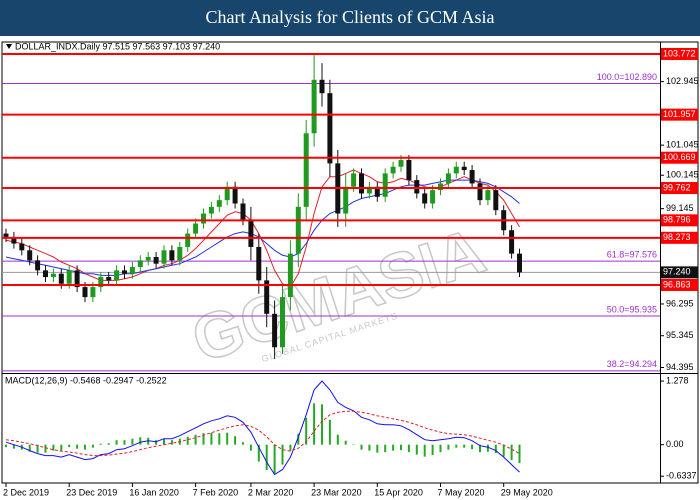 The height and width of the screenshot is (500, 700). I want to click on x-tick-label: 16 Jan 2020, so click(154, 492).